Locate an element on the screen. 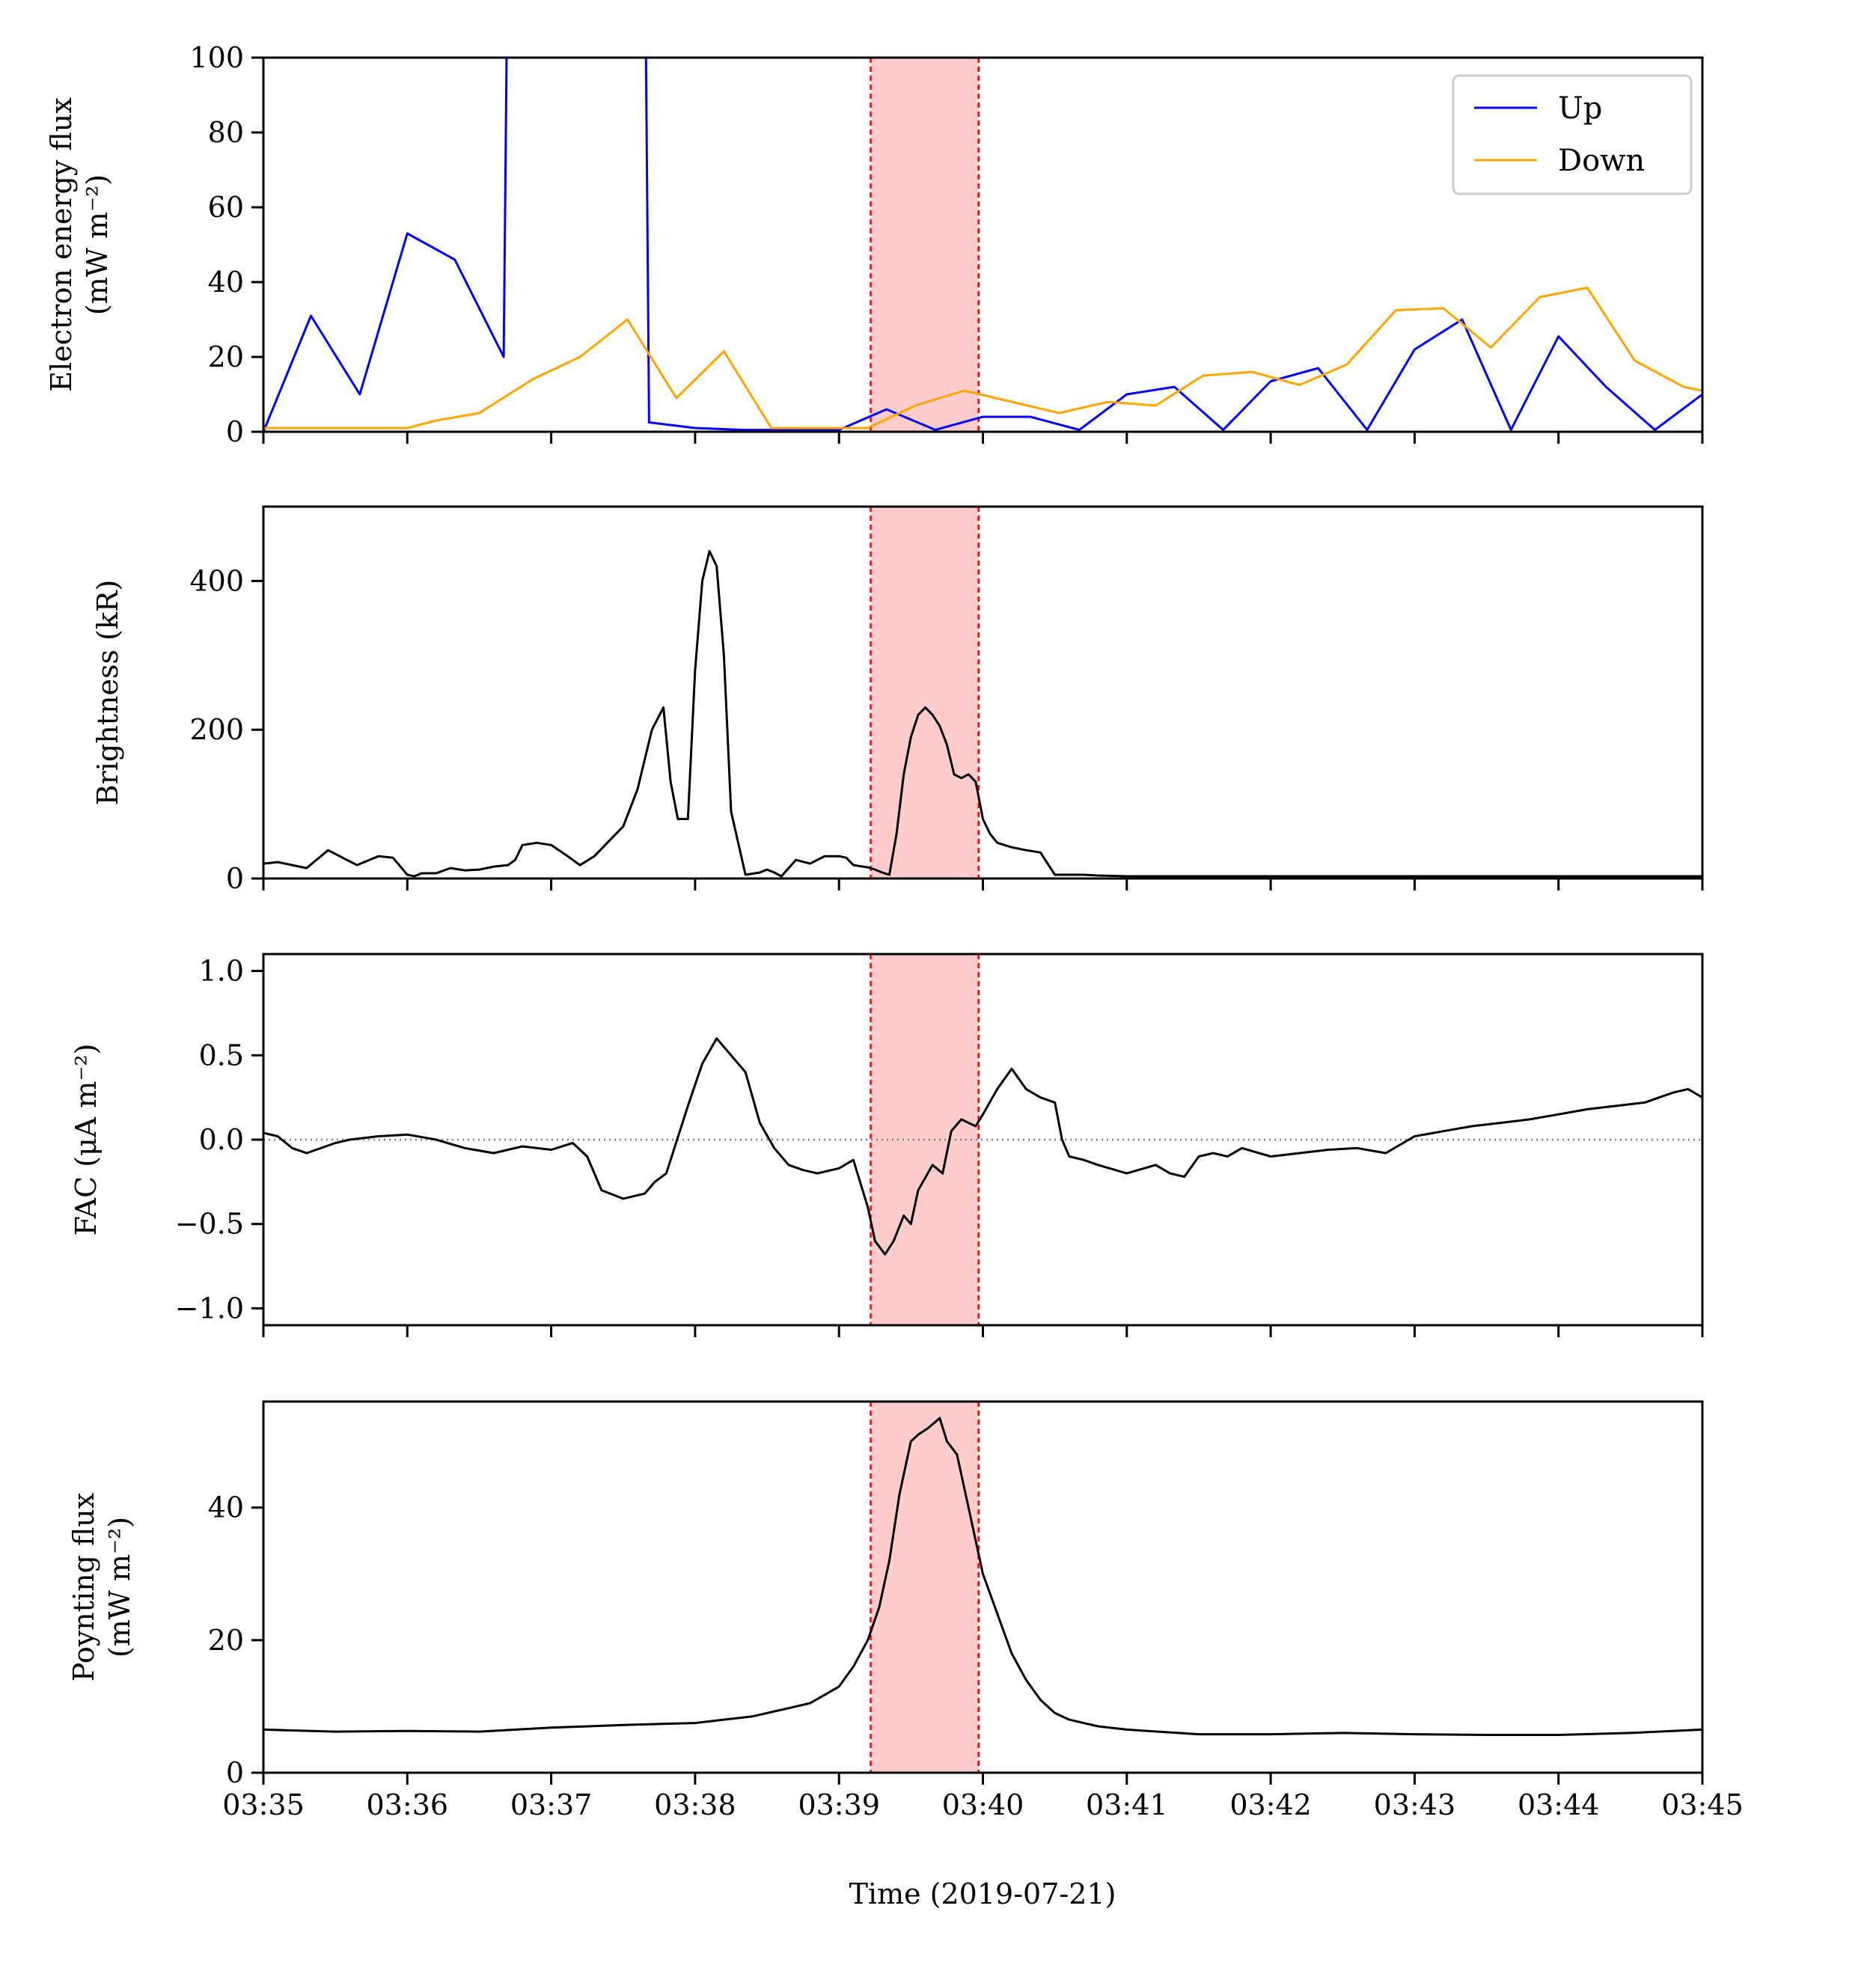 The height and width of the screenshot is (1971, 1876). x-tick-label: 03:39 is located at coordinates (839, 1804).